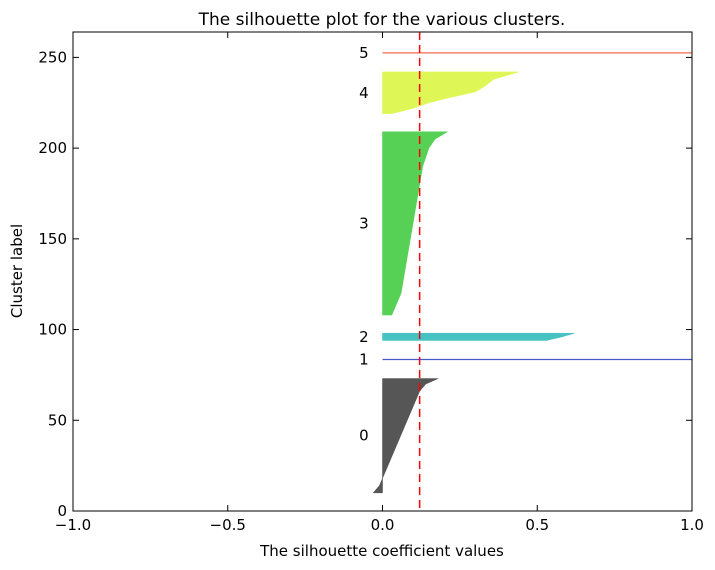 This screenshot has width=715, height=570. Describe the element at coordinates (364, 436) in the screenshot. I see `cluster-0-label: 0` at that location.